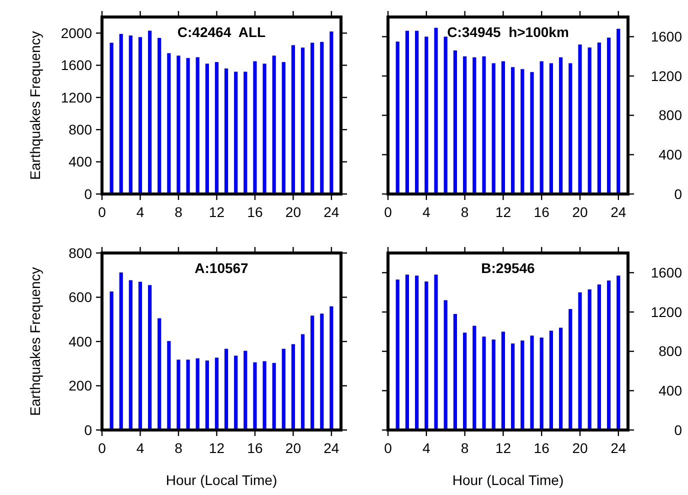 This screenshot has height=495, width=688. Describe the element at coordinates (35, 341) in the screenshot. I see `y-axis-title: Earthquakes Frequency` at that location.